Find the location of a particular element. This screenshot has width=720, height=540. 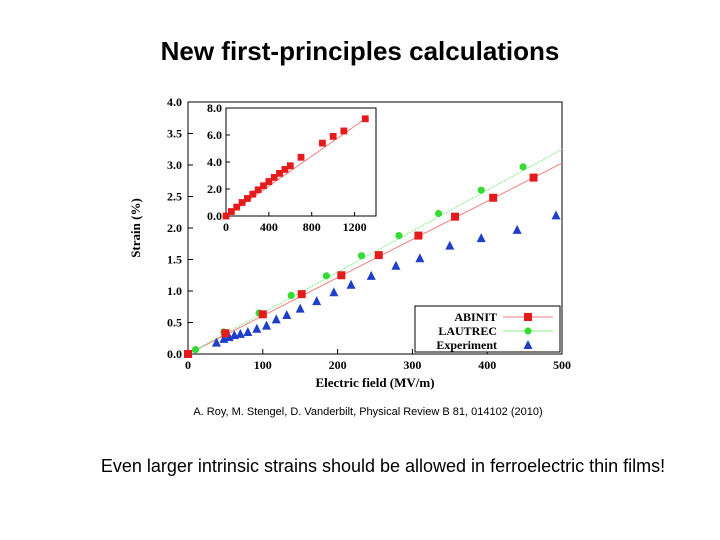

y-tick-label: 3.0 is located at coordinates (174, 165).